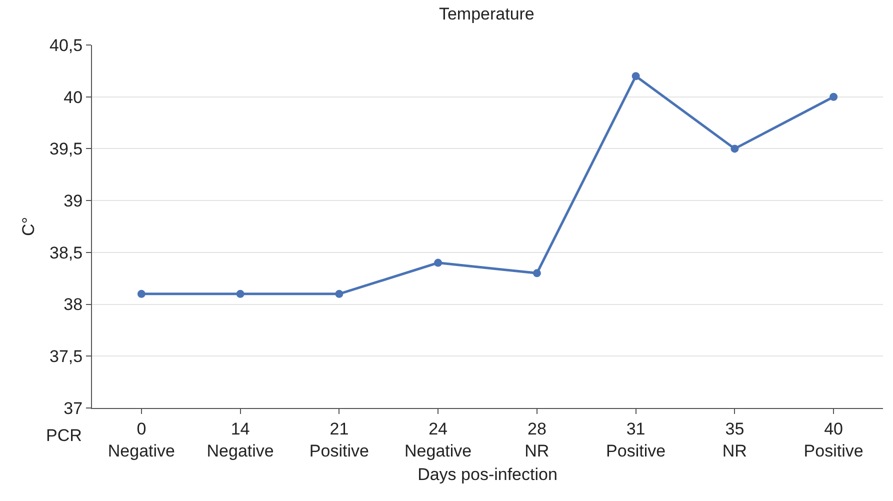 The width and height of the screenshot is (893, 501). I want to click on y-tick-label: 38, so click(73, 304).